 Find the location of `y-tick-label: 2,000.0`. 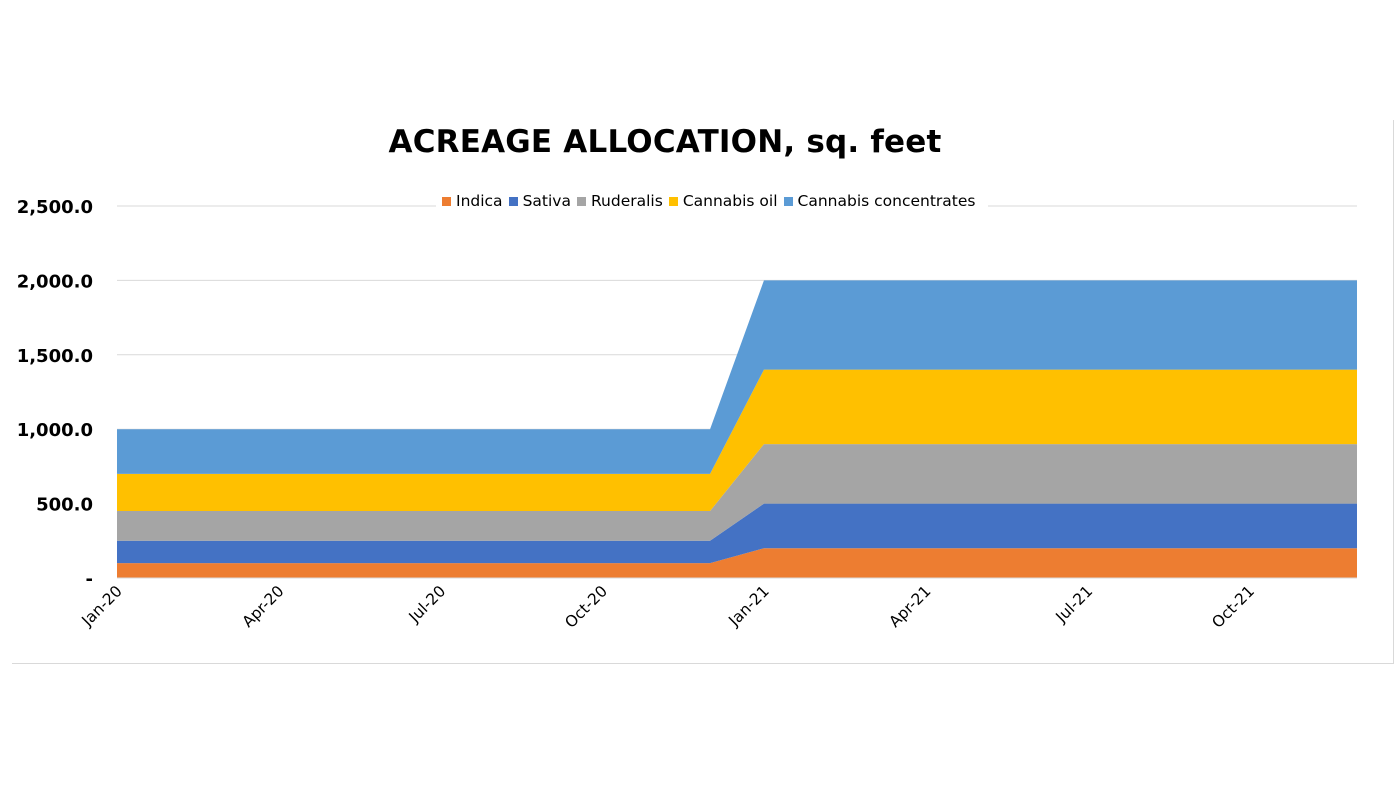

y-tick-label: 2,000.0 is located at coordinates (55, 281).